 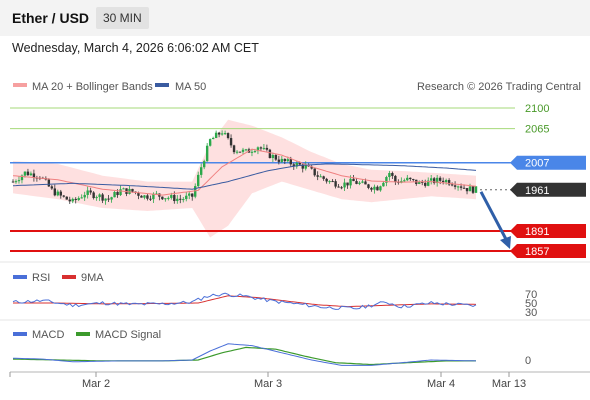 I want to click on datetime-label: Wednesday, March 4, 2026 6:06:02 AM CET, so click(x=135, y=48).